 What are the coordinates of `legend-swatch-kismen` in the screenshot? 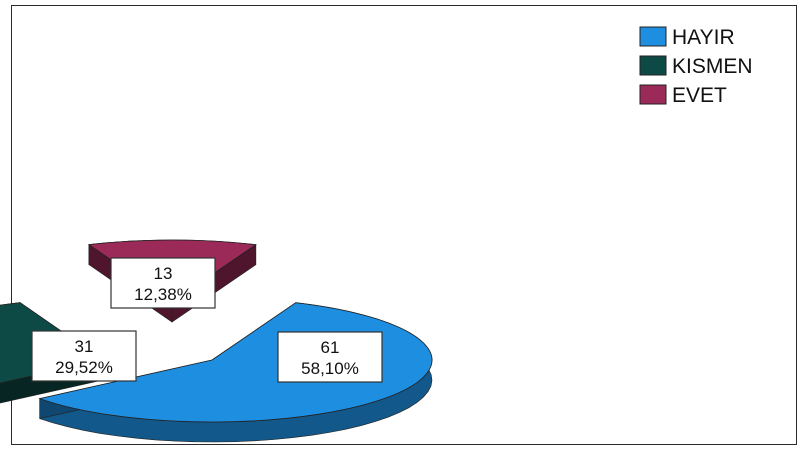 It's located at (653, 65).